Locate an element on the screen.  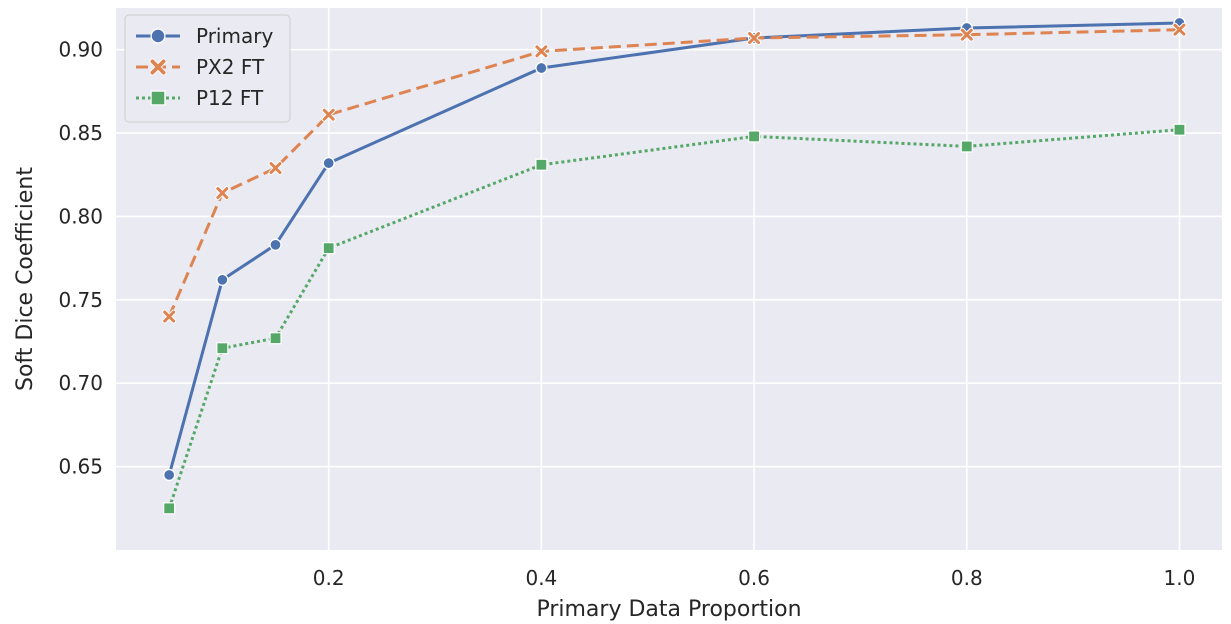
legend-box is located at coordinates (207, 68).